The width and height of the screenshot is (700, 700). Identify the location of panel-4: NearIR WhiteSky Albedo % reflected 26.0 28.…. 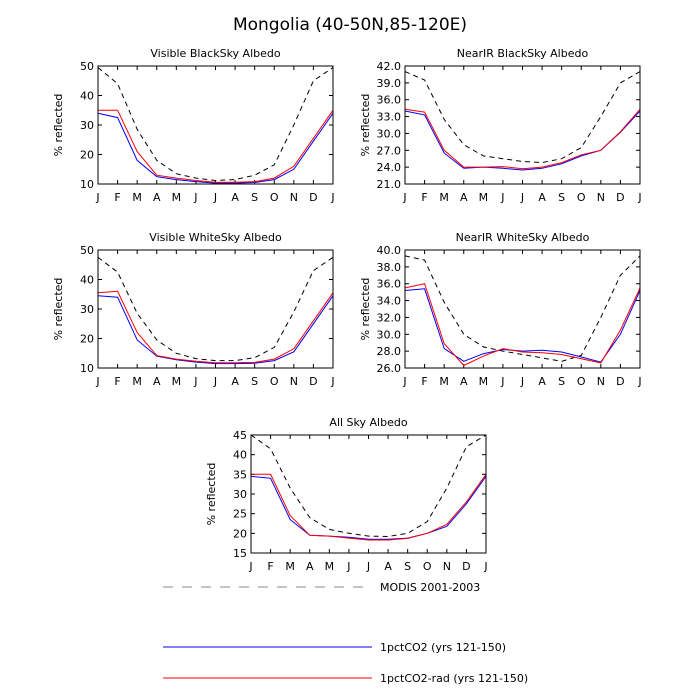
(500, 309).